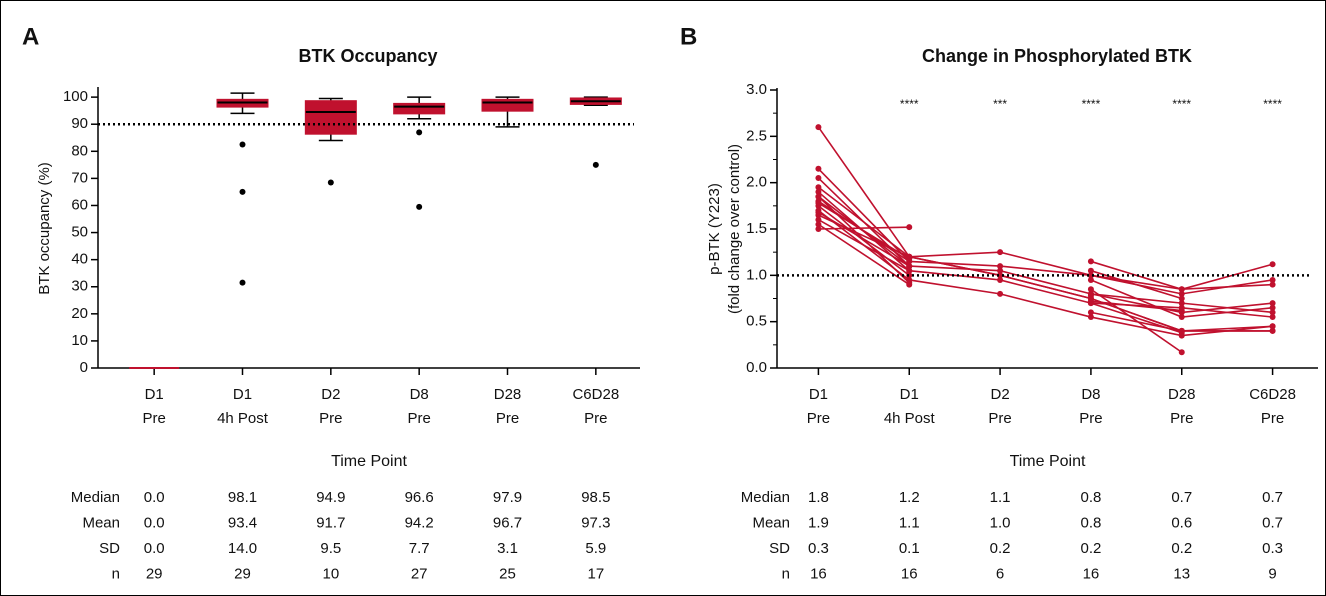 This screenshot has height=596, width=1326. I want to click on table-cell: 29, so click(154, 573).